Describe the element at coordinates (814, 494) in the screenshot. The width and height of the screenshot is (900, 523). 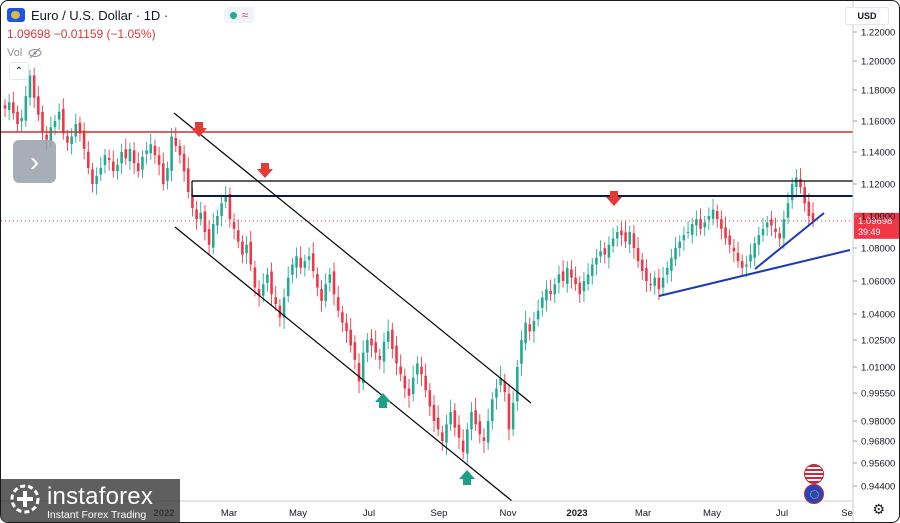
I see `eu-flag-icon` at that location.